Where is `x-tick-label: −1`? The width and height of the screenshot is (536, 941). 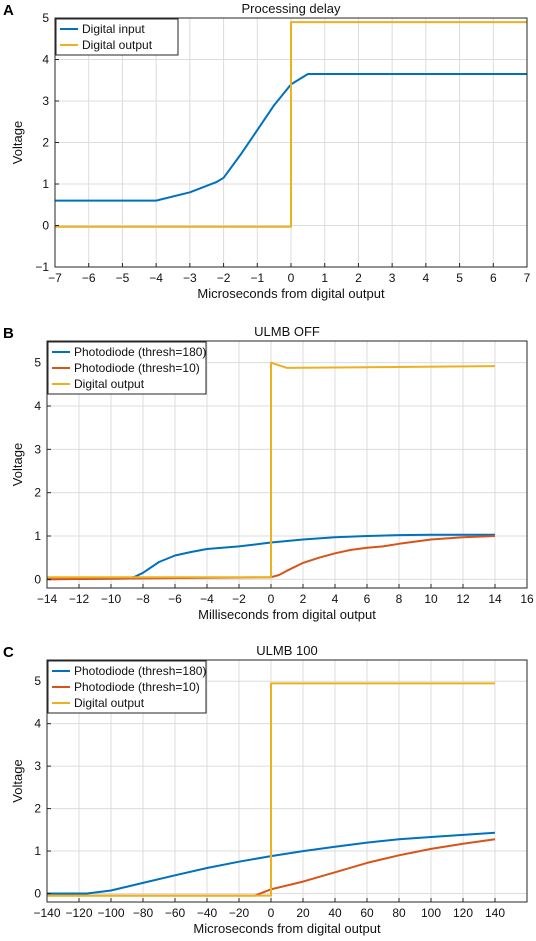
x-tick-label: −1 is located at coordinates (257, 278).